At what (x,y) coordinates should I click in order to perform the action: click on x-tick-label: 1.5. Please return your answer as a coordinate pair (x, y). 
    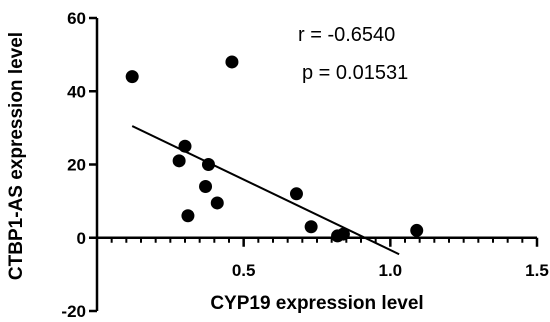
    Looking at the image, I should click on (537, 270).